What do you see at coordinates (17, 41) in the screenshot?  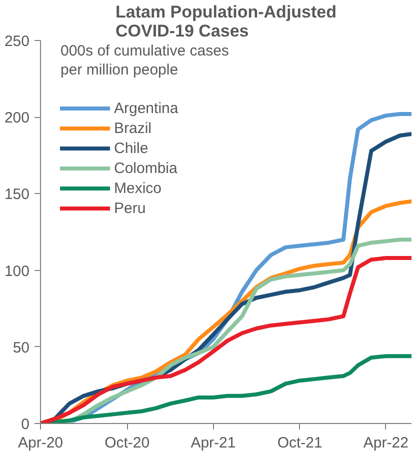 I see `y-tick-label: 250` at bounding box center [17, 41].